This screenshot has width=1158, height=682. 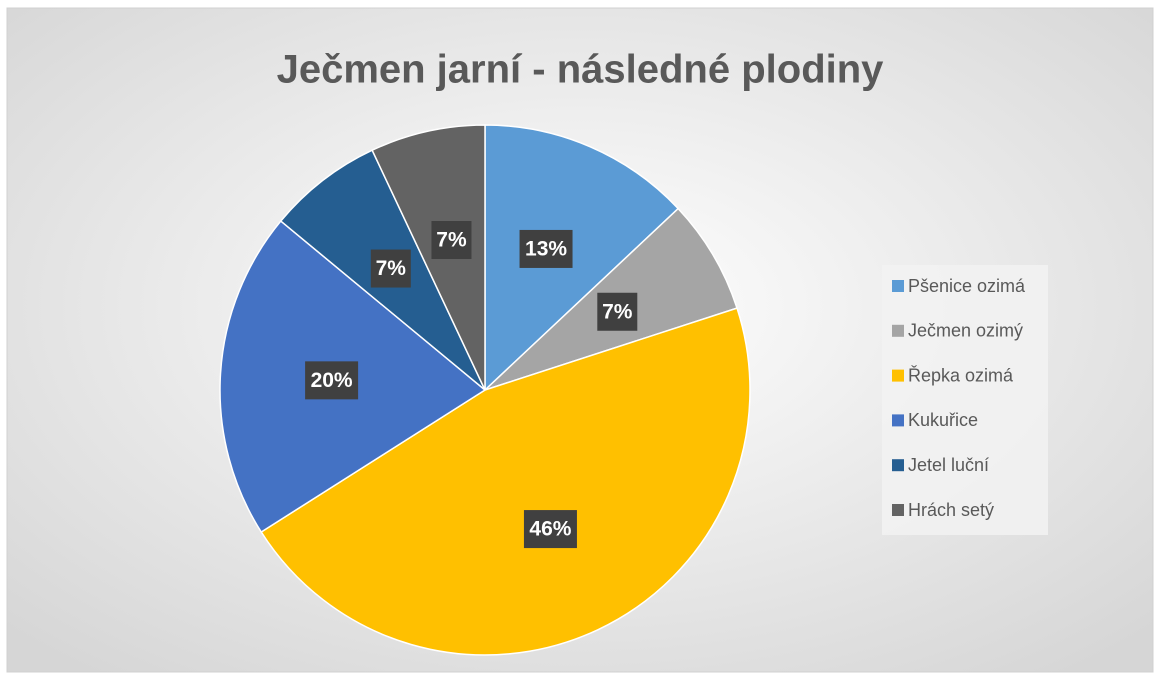 I want to click on data-label: 20%, so click(x=332, y=380).